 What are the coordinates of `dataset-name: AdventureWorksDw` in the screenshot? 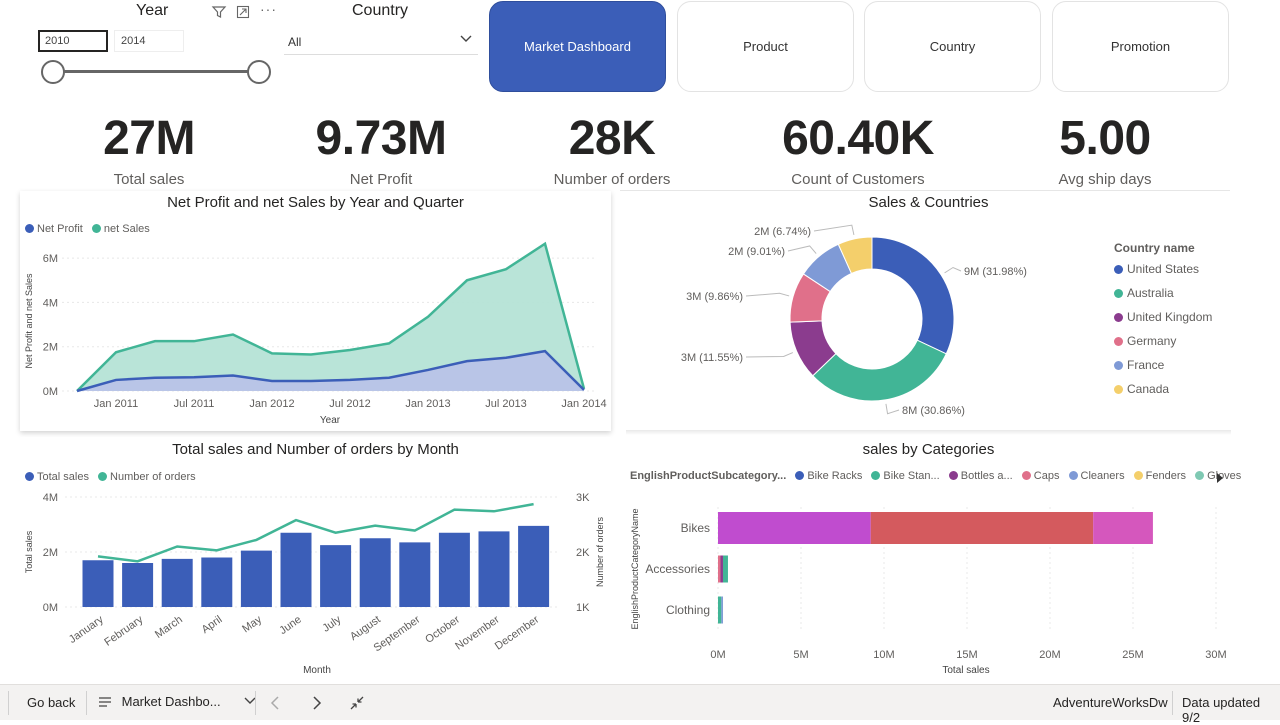 It's located at (1110, 702).